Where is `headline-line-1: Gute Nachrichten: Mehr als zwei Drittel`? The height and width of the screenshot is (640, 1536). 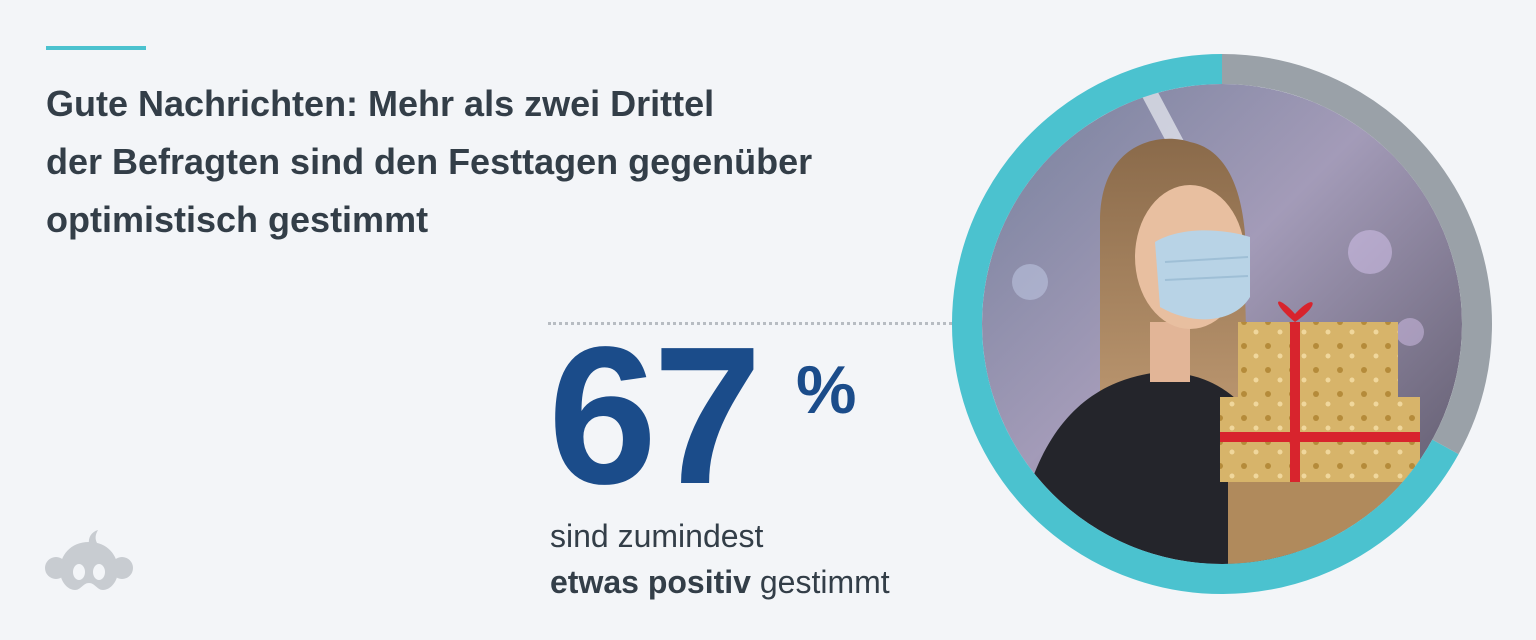
headline-line-1: Gute Nachrichten: Mehr als zwei Drittel is located at coordinates (380, 103).